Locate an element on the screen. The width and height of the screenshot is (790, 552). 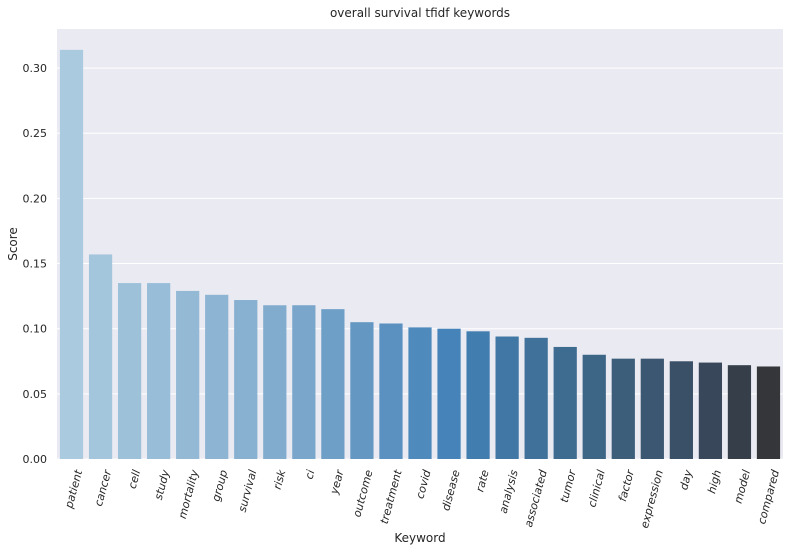
x-tick-label: model is located at coordinates (742, 486).